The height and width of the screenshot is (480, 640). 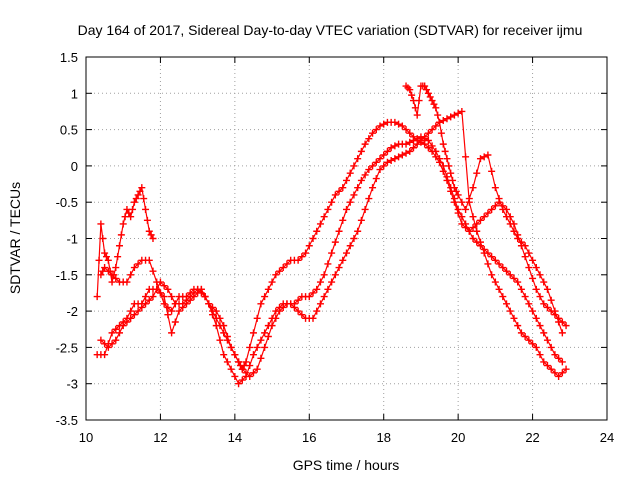 I want to click on x-tick-label: 20, so click(x=458, y=437).